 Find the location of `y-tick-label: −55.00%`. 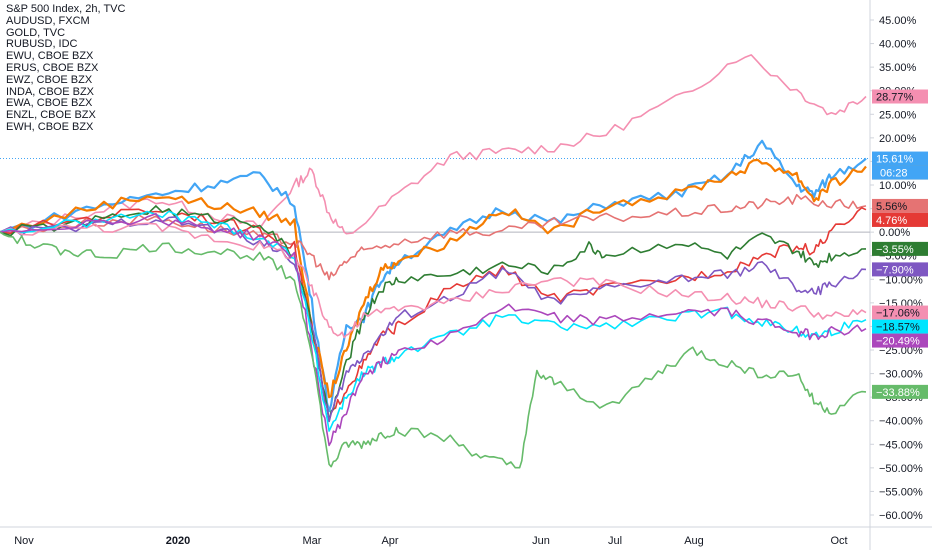

y-tick-label: −55.00% is located at coordinates (901, 492).